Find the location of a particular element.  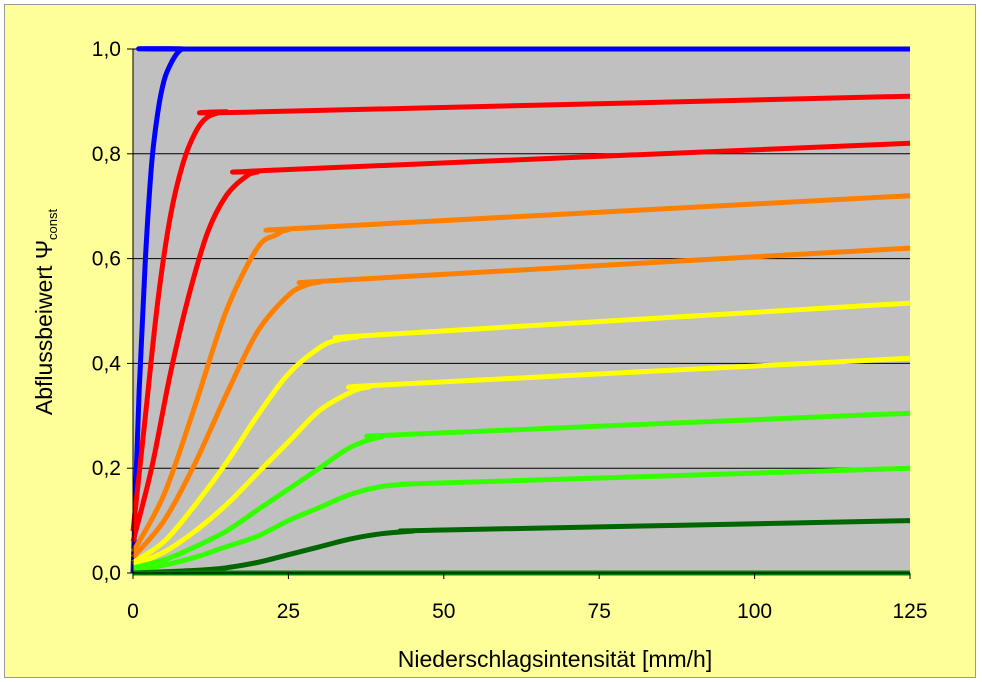

y-tick-label: 0,6 is located at coordinates (106, 259).